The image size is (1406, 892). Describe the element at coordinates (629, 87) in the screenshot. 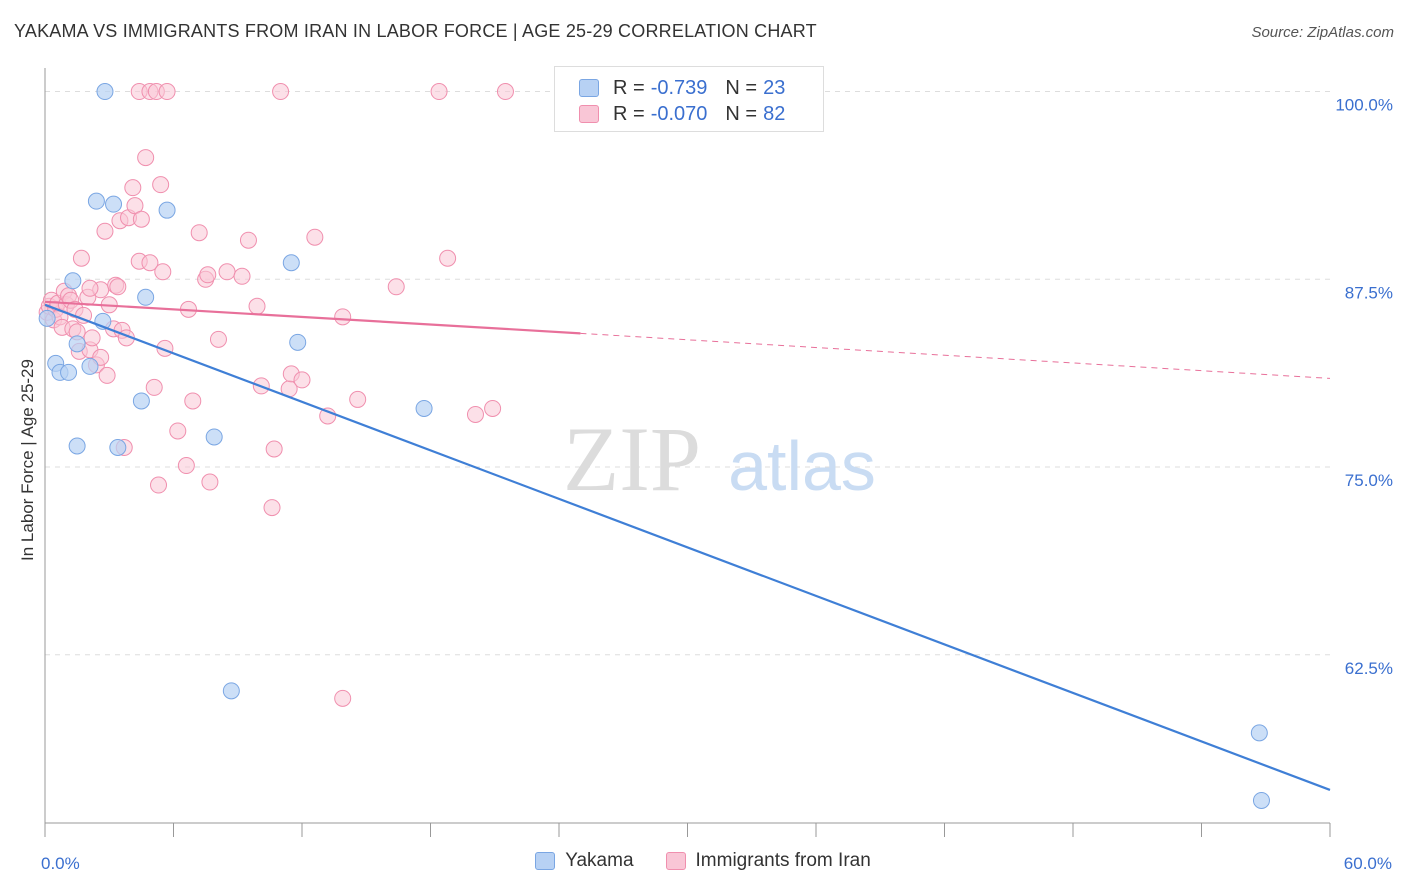

I see `r-label: R =` at that location.